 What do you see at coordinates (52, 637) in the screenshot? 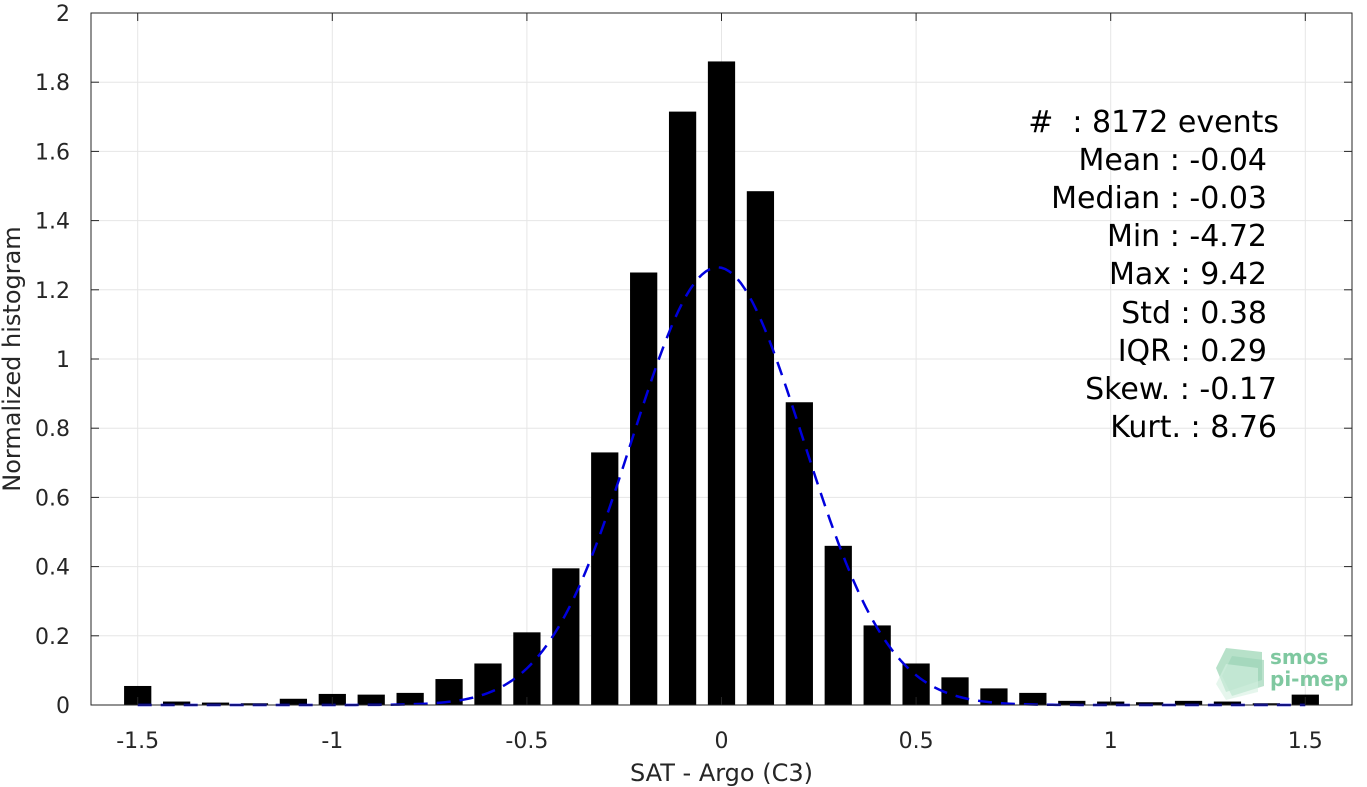
I see `y-tick-label: 0.2` at bounding box center [52, 637].